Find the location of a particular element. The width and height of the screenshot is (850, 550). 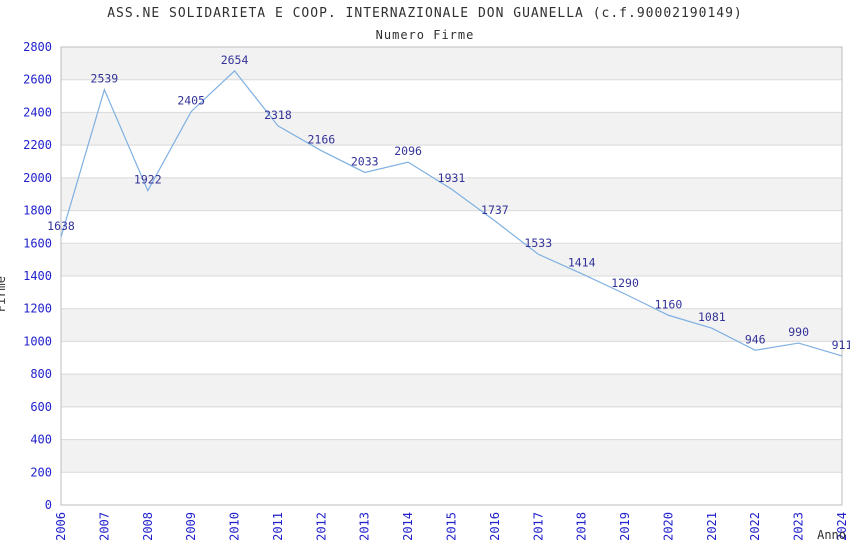

x-tick-label: 2007 is located at coordinates (104, 526).